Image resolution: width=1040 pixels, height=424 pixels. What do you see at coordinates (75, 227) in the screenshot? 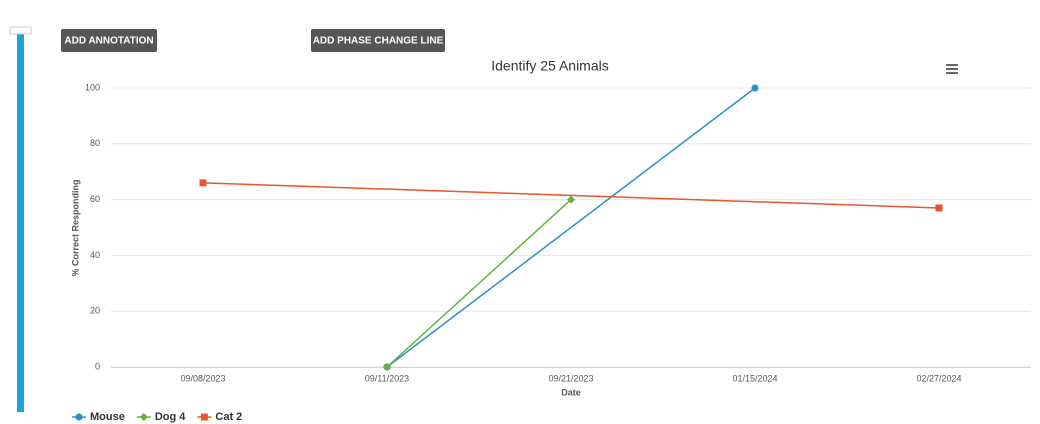
I see `y-axis-title: % Correct Responding` at bounding box center [75, 227].